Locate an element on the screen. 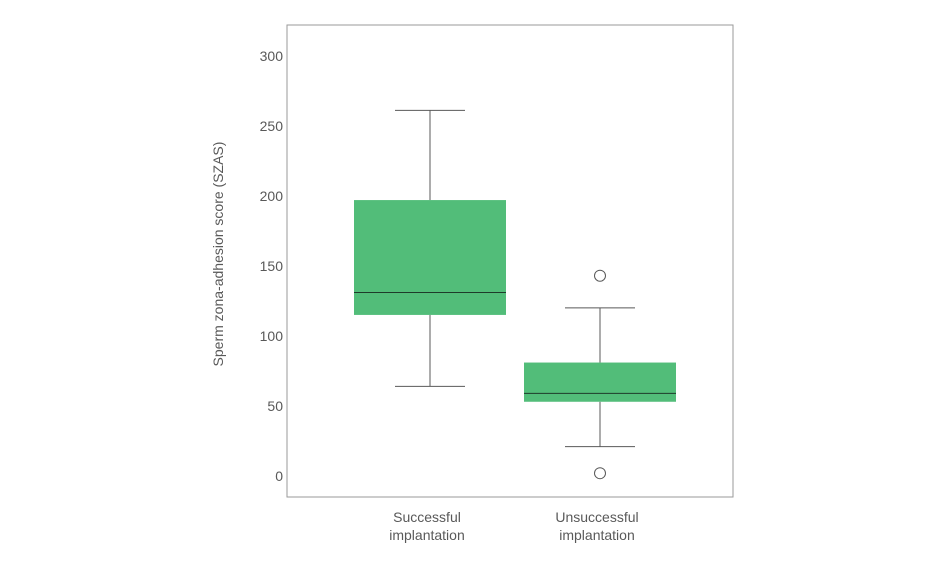 The width and height of the screenshot is (940, 563). y-tick-label: 150 is located at coordinates (272, 266).